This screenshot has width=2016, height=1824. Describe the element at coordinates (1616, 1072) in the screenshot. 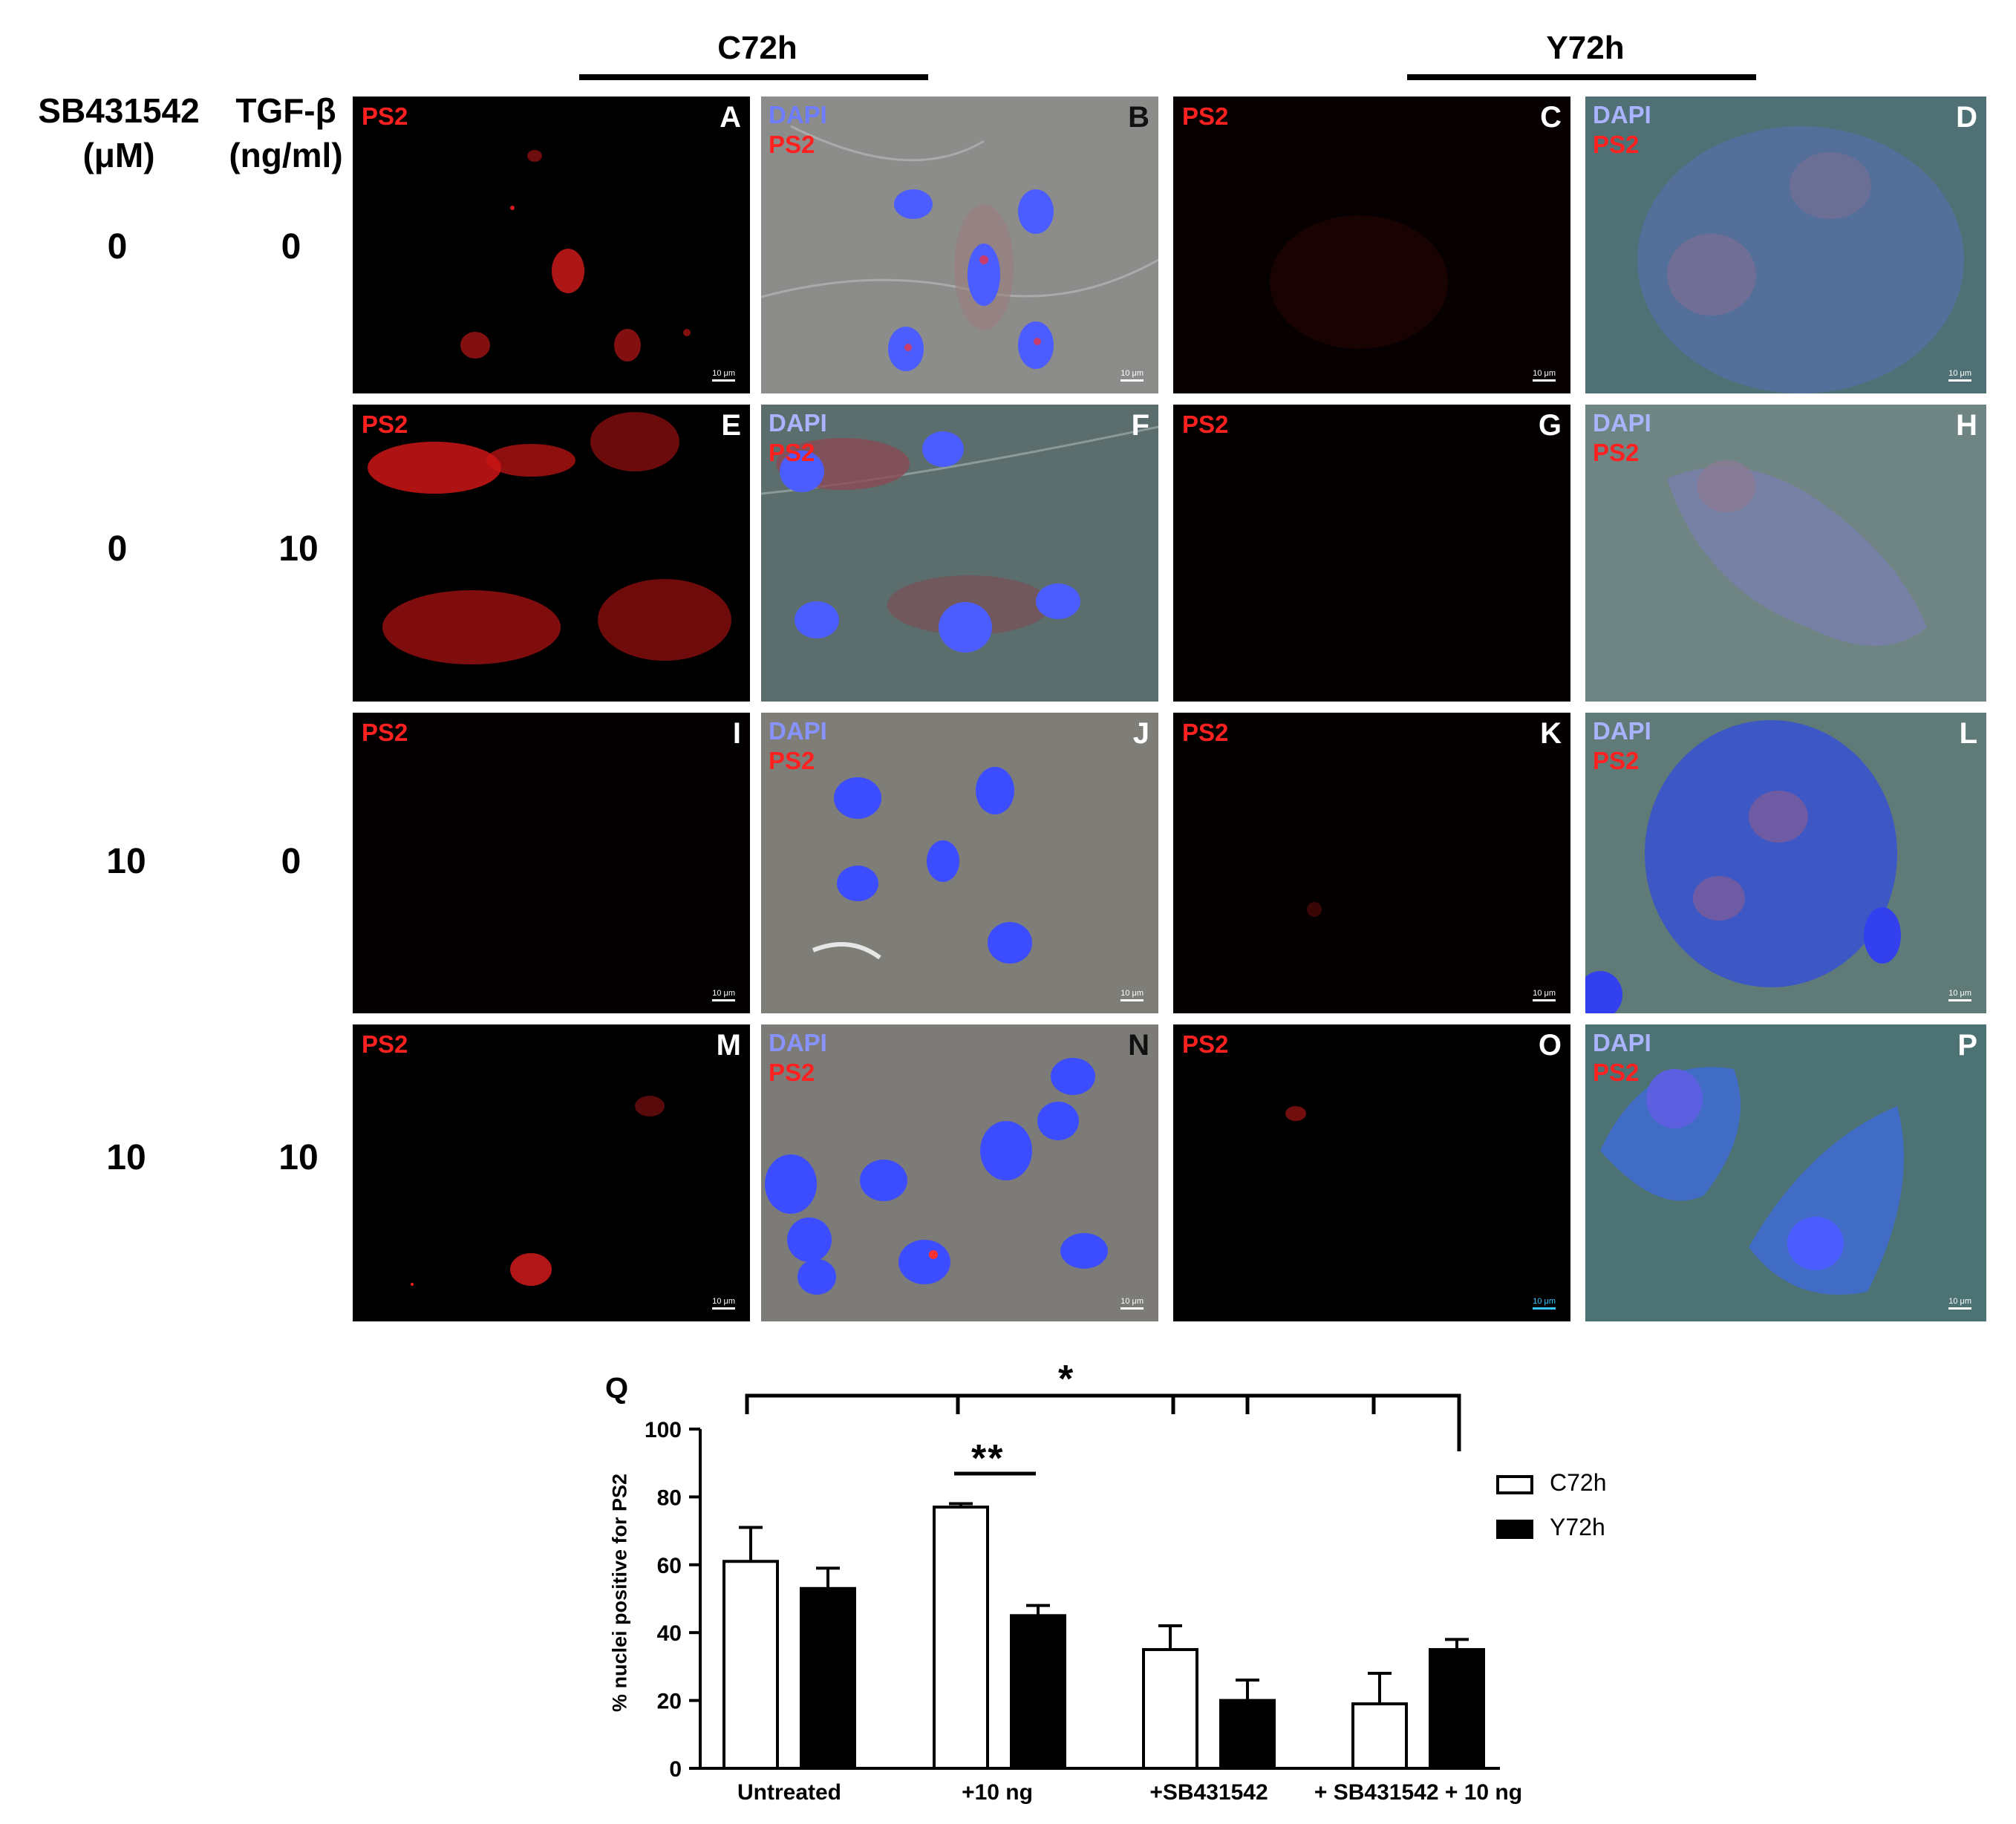

I see `panel-p-ps2-label: PS2` at that location.